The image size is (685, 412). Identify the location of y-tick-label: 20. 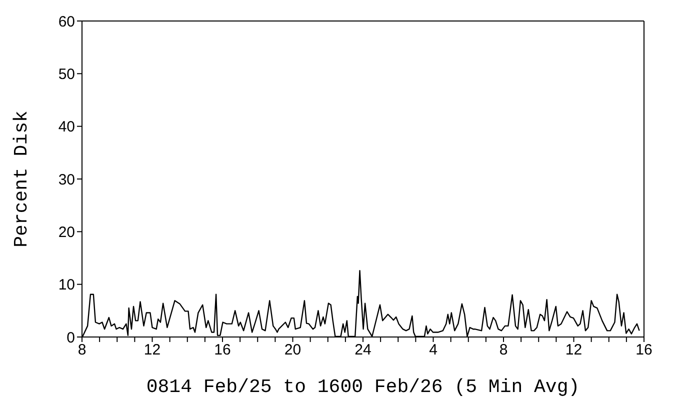
(66, 232).